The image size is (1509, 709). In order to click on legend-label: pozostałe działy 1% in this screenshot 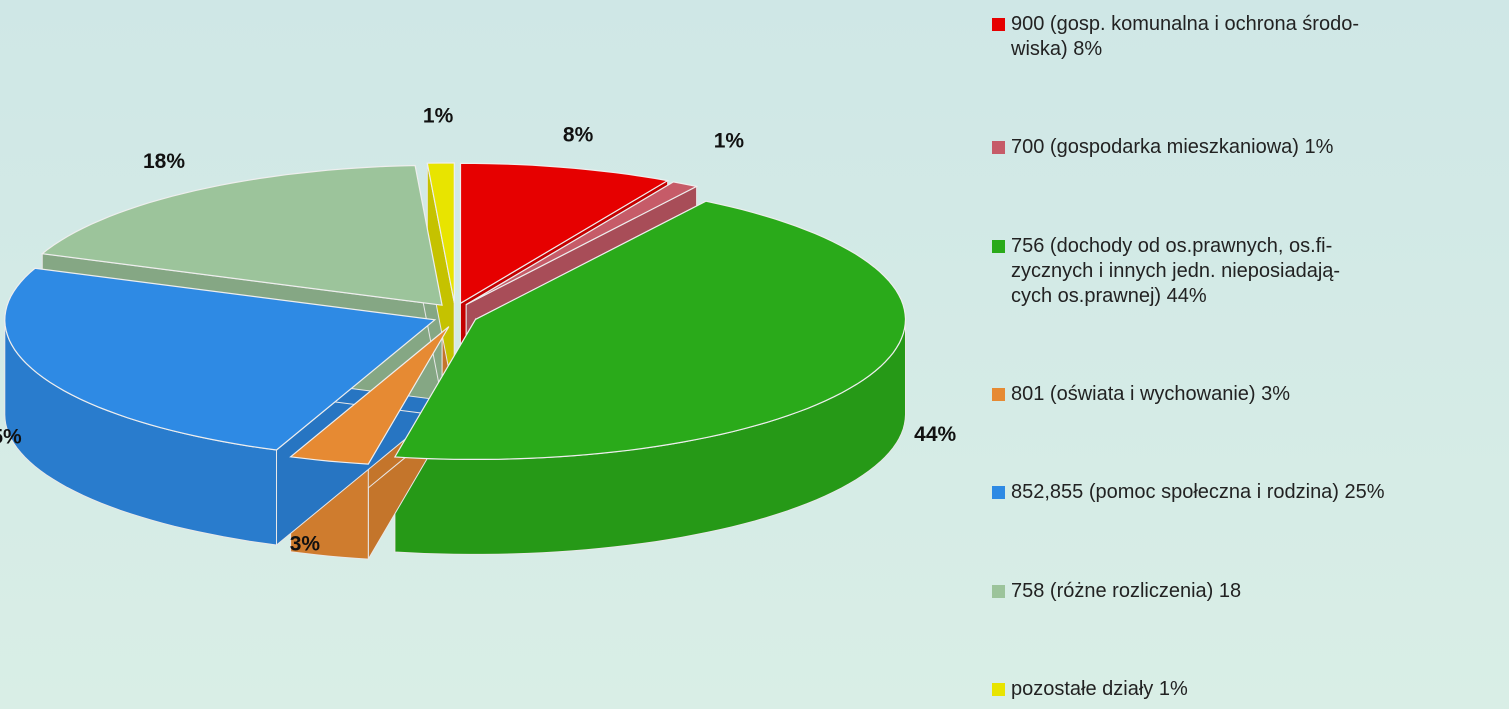, I will do `click(1099, 688)`.